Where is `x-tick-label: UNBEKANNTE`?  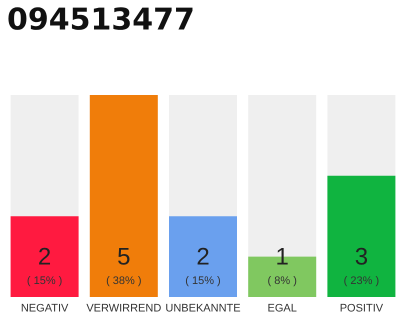
x-tick-label: UNBEKANNTE is located at coordinates (203, 308).